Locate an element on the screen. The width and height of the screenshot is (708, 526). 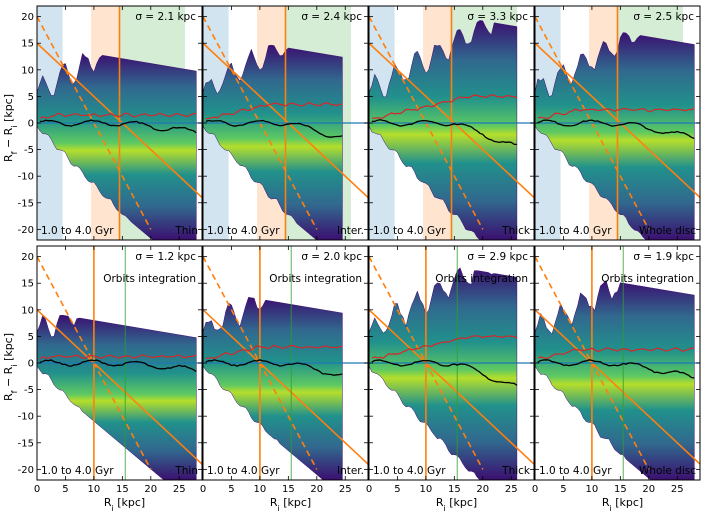
panel-top-whole-disc: σ = 2.5 kpc 1.0 to 4.0 Gyr Whole disc is located at coordinates (617, 123).